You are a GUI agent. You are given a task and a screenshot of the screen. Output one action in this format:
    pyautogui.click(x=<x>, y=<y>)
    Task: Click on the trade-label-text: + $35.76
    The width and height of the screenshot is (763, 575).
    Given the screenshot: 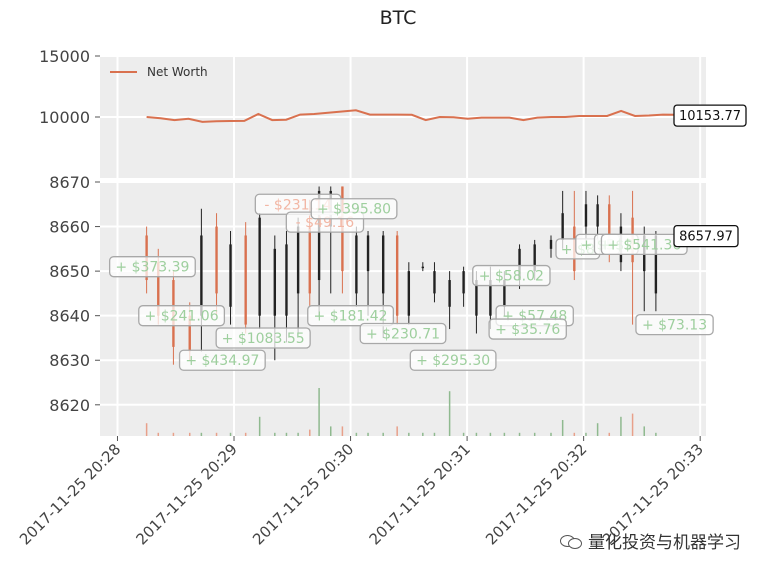 What is the action you would take?
    pyautogui.click(x=527, y=330)
    